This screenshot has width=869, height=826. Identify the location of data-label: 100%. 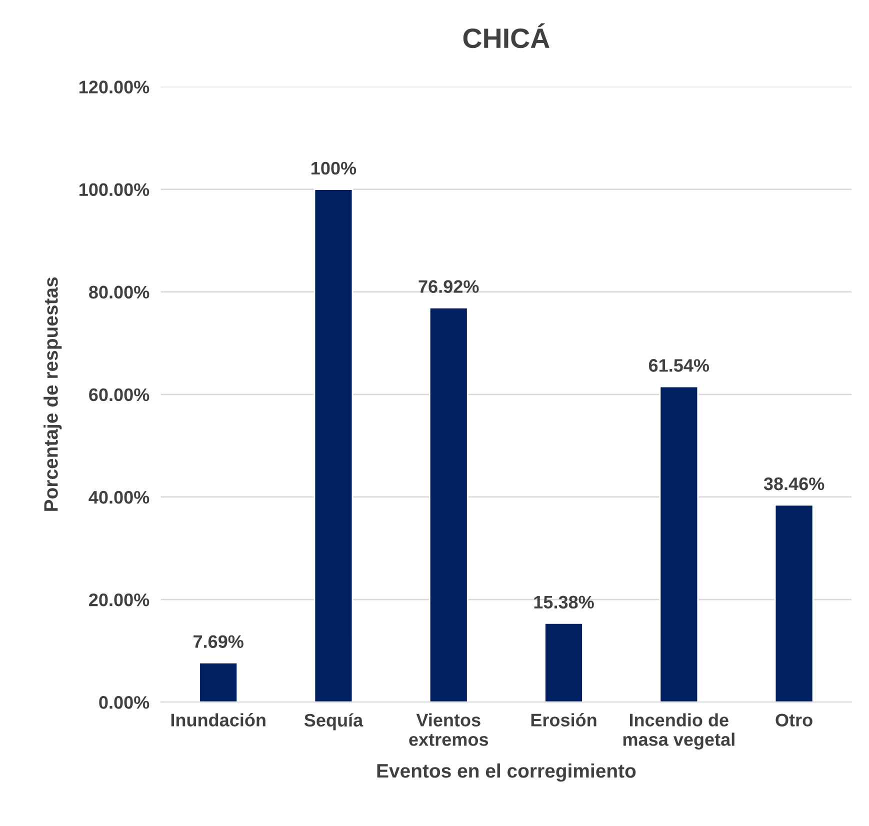
(334, 168).